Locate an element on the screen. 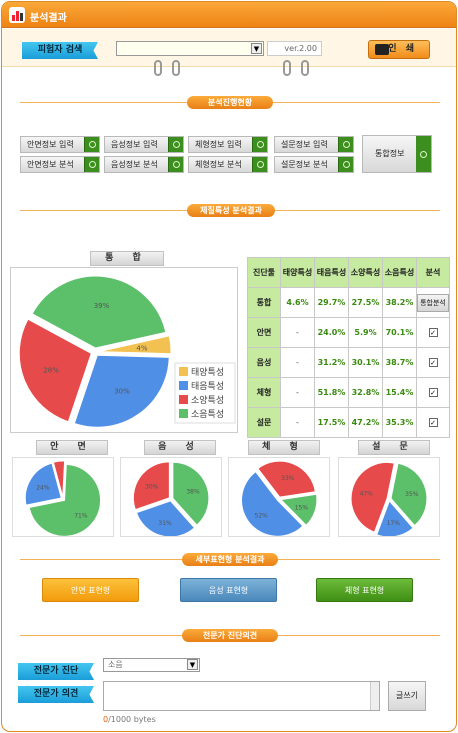 This screenshot has height=733, width=458. table-cell: 38.7% is located at coordinates (399, 362).